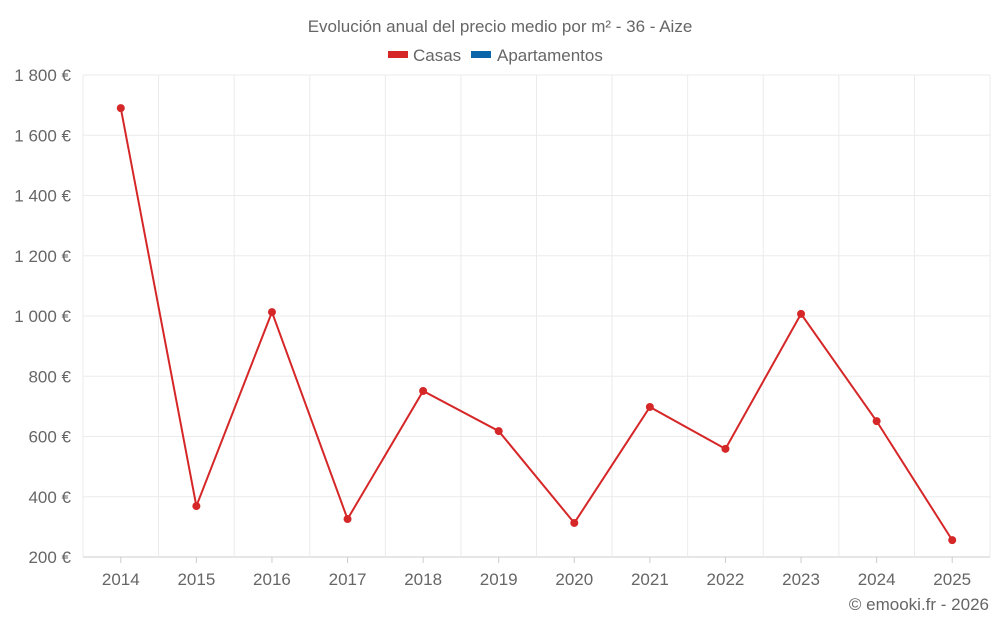 Image resolution: width=1000 pixels, height=625 pixels. Describe the element at coordinates (919, 604) in the screenshot. I see `credit-text: © emooki.fr - 2026` at that location.